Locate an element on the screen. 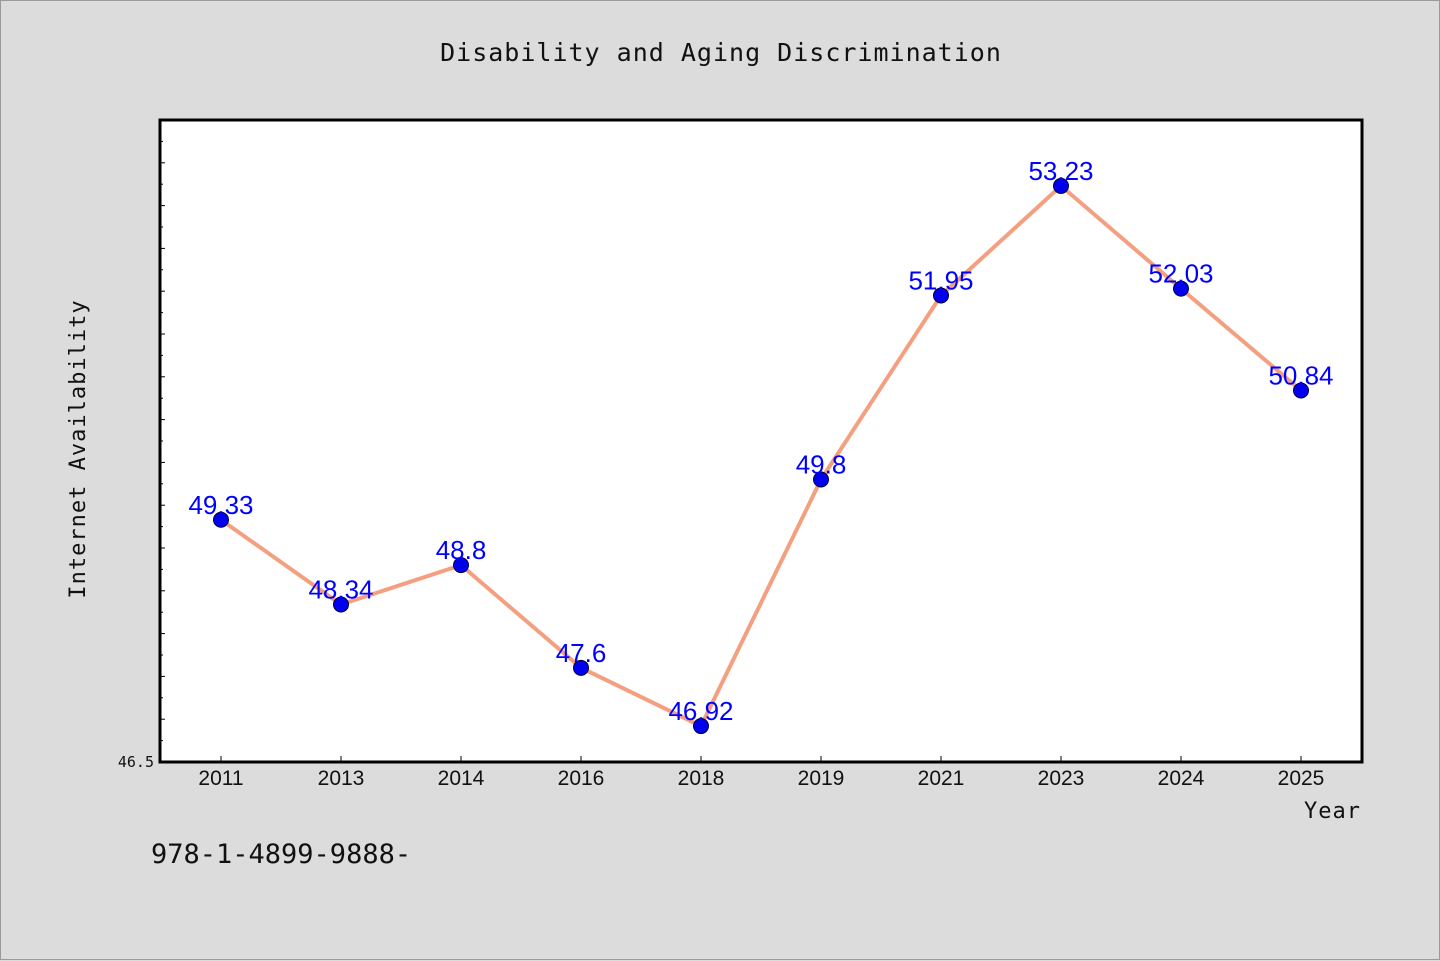 The width and height of the screenshot is (1440, 961). x-tick-label: 2011 is located at coordinates (220, 778).